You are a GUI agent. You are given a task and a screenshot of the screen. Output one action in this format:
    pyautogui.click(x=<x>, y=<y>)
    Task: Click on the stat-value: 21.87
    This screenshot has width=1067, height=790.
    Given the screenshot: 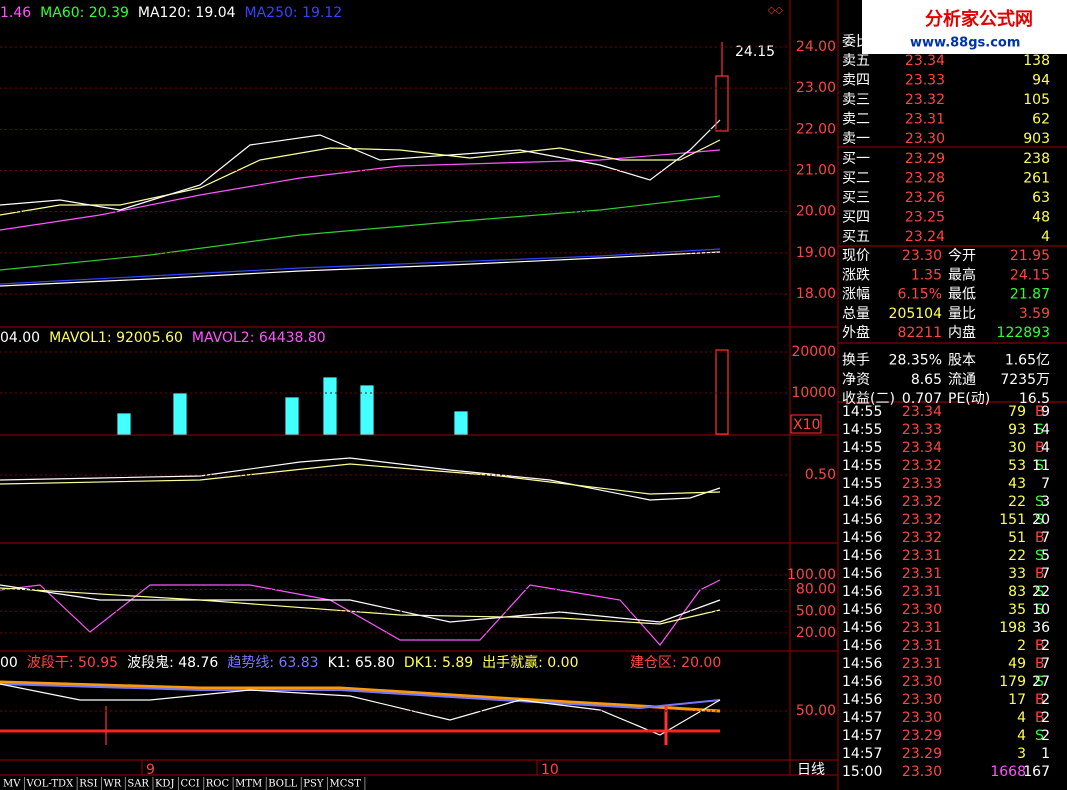 What is the action you would take?
    pyautogui.click(x=1030, y=295)
    